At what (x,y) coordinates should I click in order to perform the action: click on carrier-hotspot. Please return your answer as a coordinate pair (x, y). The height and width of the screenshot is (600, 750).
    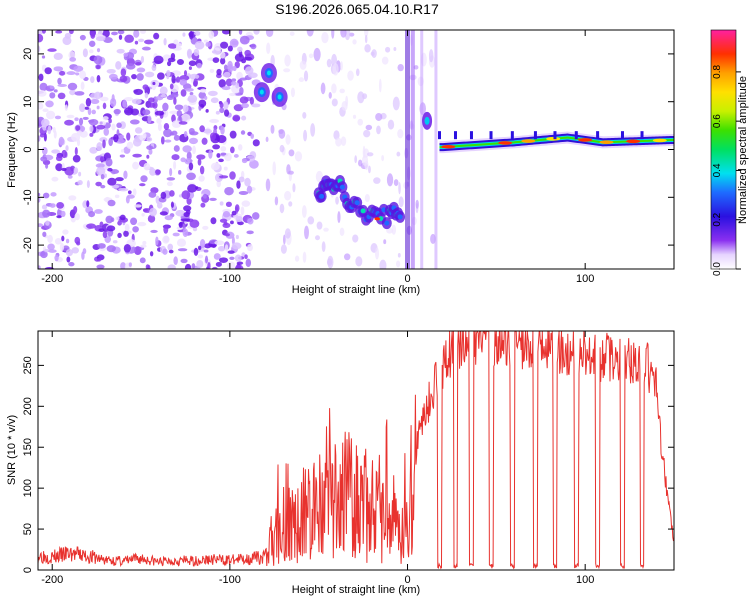
    Looking at the image, I should click on (606, 142).